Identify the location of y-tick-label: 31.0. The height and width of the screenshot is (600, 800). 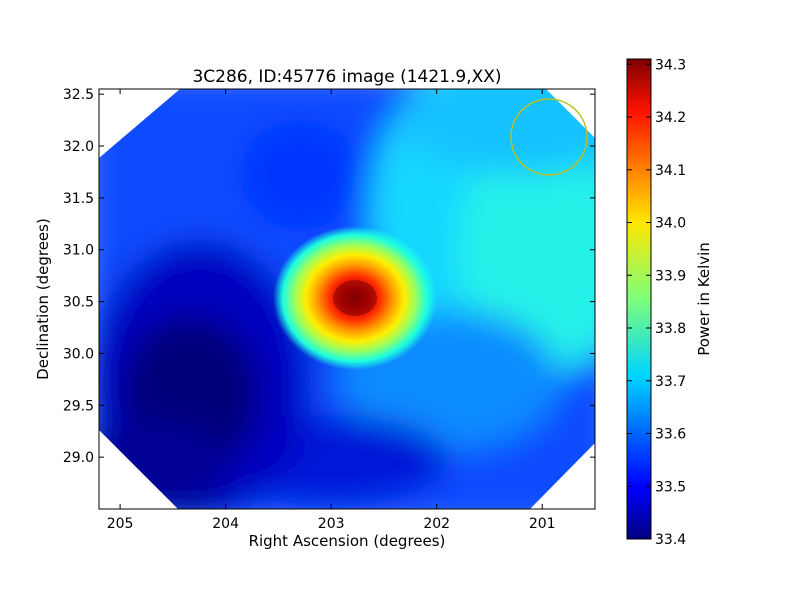
(78, 251).